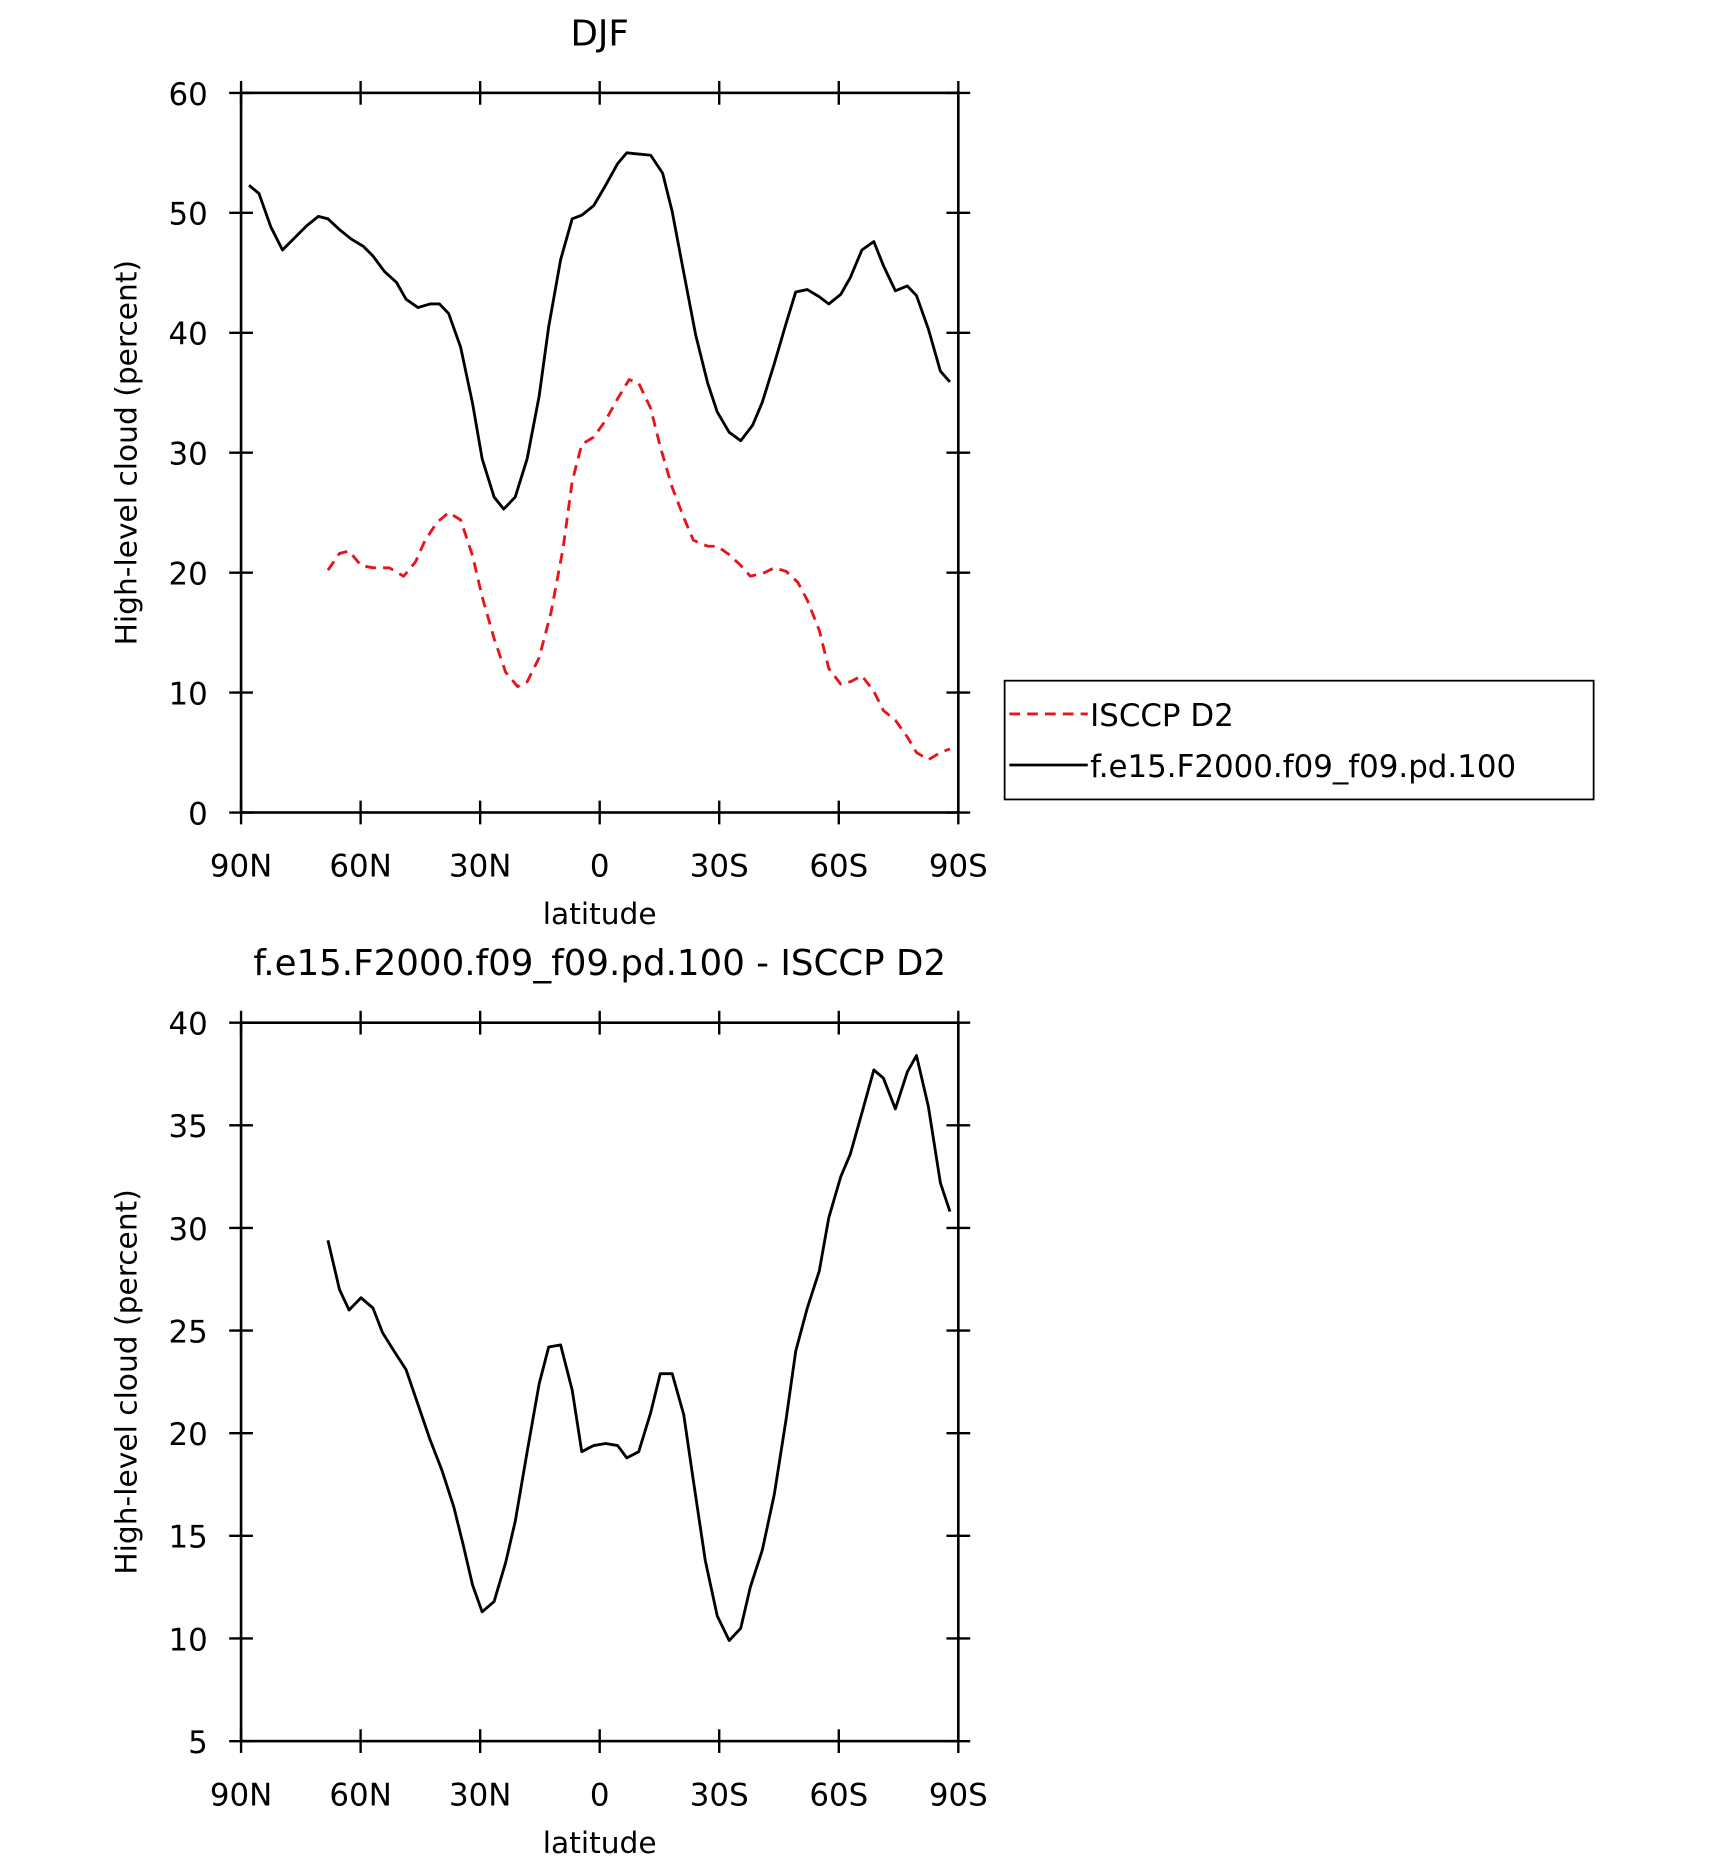 Image resolution: width=1710 pixels, height=1876 pixels. I want to click on y-tick-label: 35, so click(188, 1127).